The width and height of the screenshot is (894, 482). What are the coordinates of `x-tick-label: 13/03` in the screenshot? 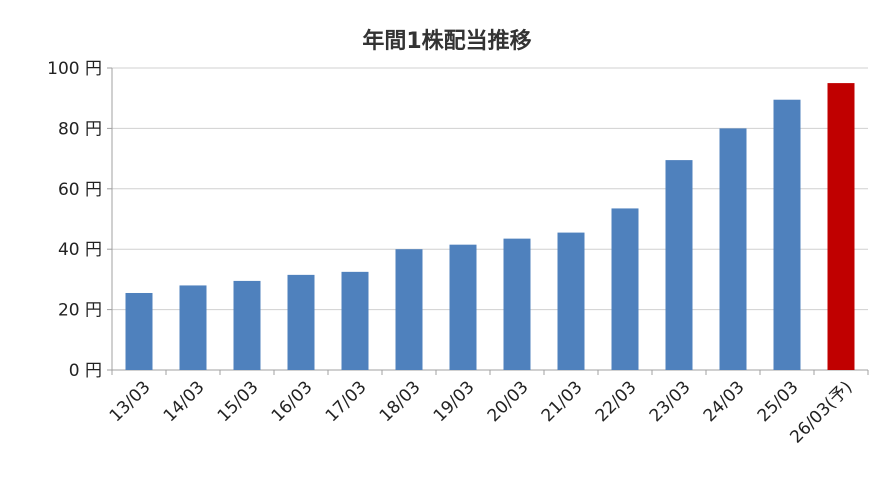 It's located at (130, 401).